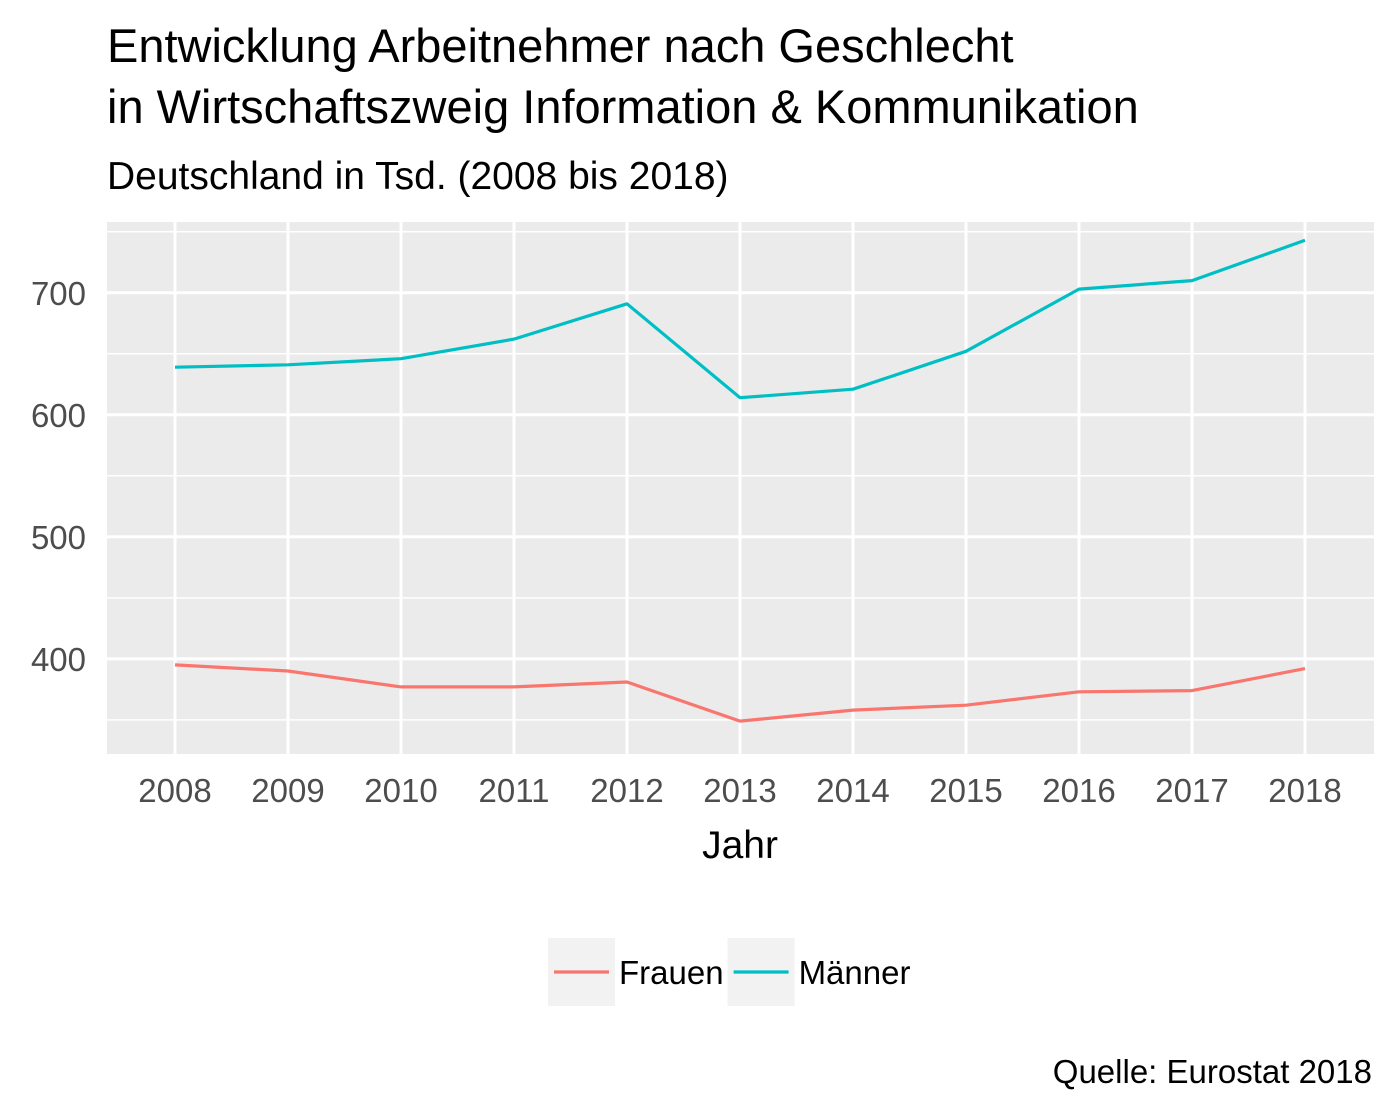  What do you see at coordinates (740, 845) in the screenshot?
I see `x-axis-title: Jahr` at bounding box center [740, 845].